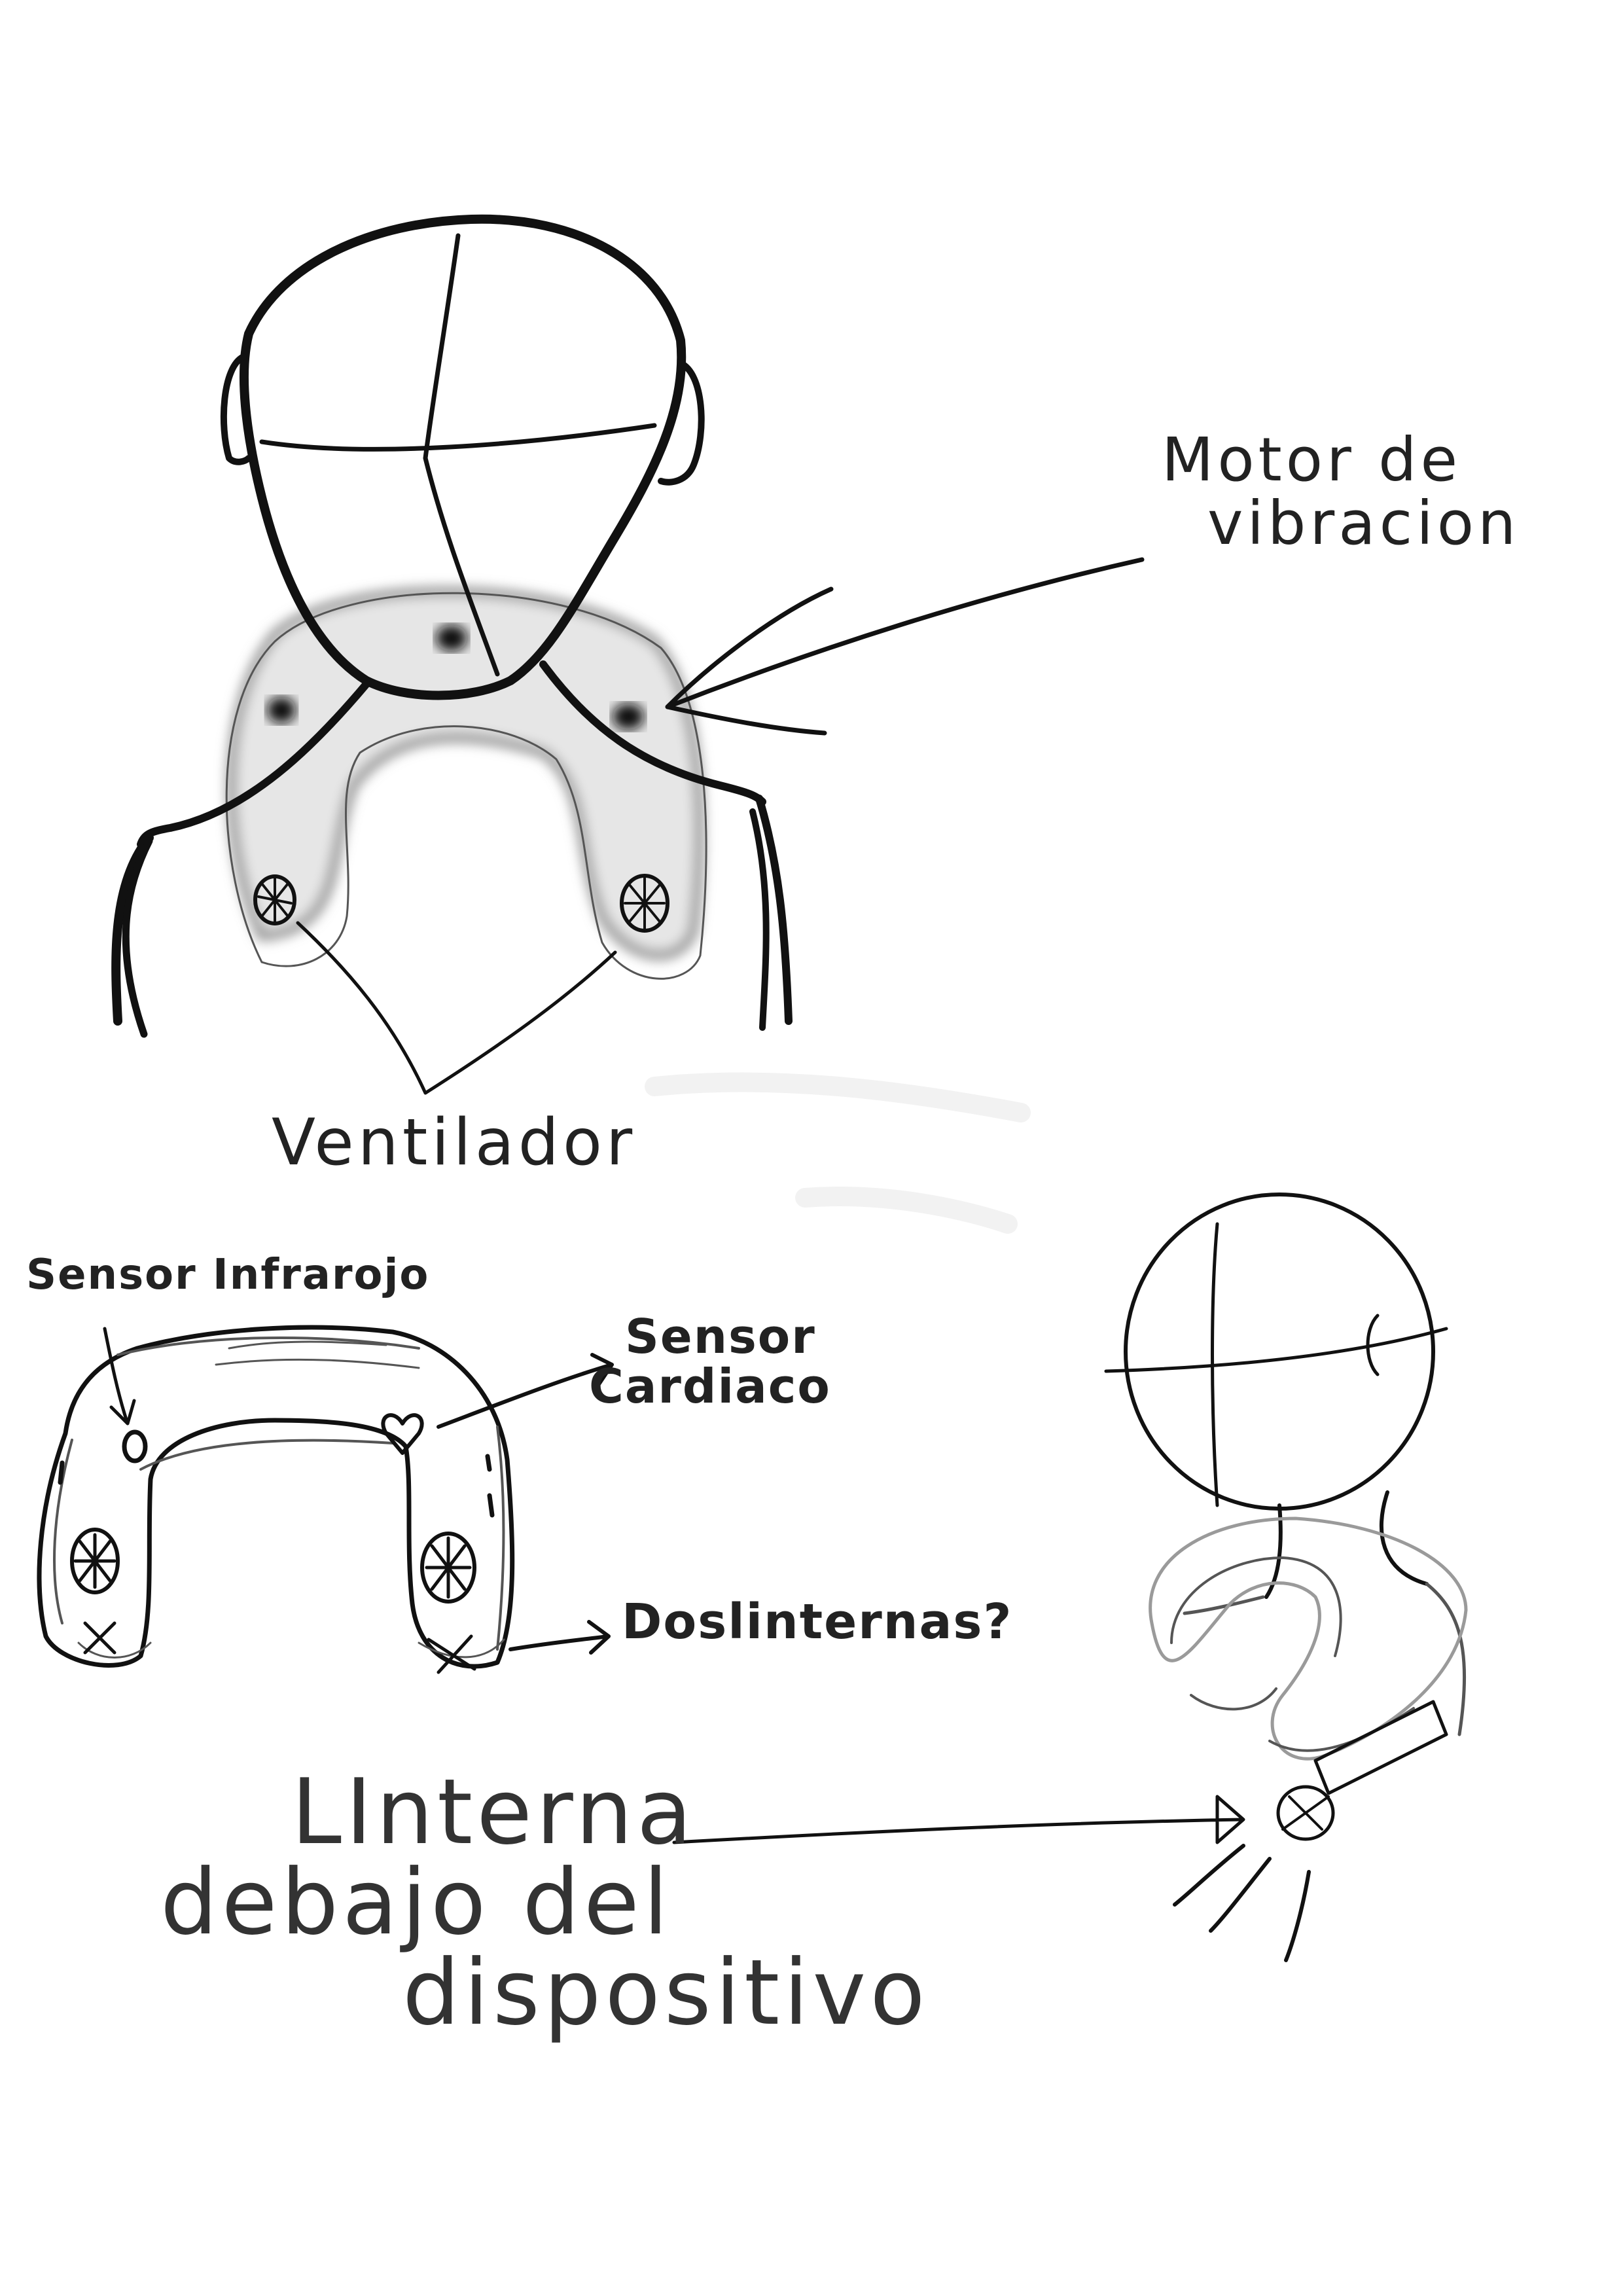 The width and height of the screenshot is (1623, 2296). I want to click on eraser-smudge, so click(838, 1153).